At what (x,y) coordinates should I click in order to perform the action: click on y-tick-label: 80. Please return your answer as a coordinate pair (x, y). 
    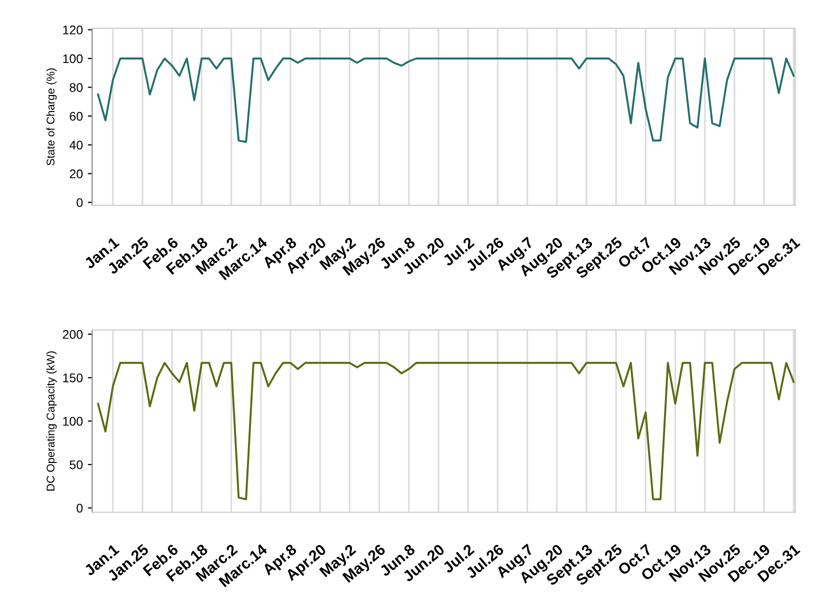
    Looking at the image, I should click on (76, 87).